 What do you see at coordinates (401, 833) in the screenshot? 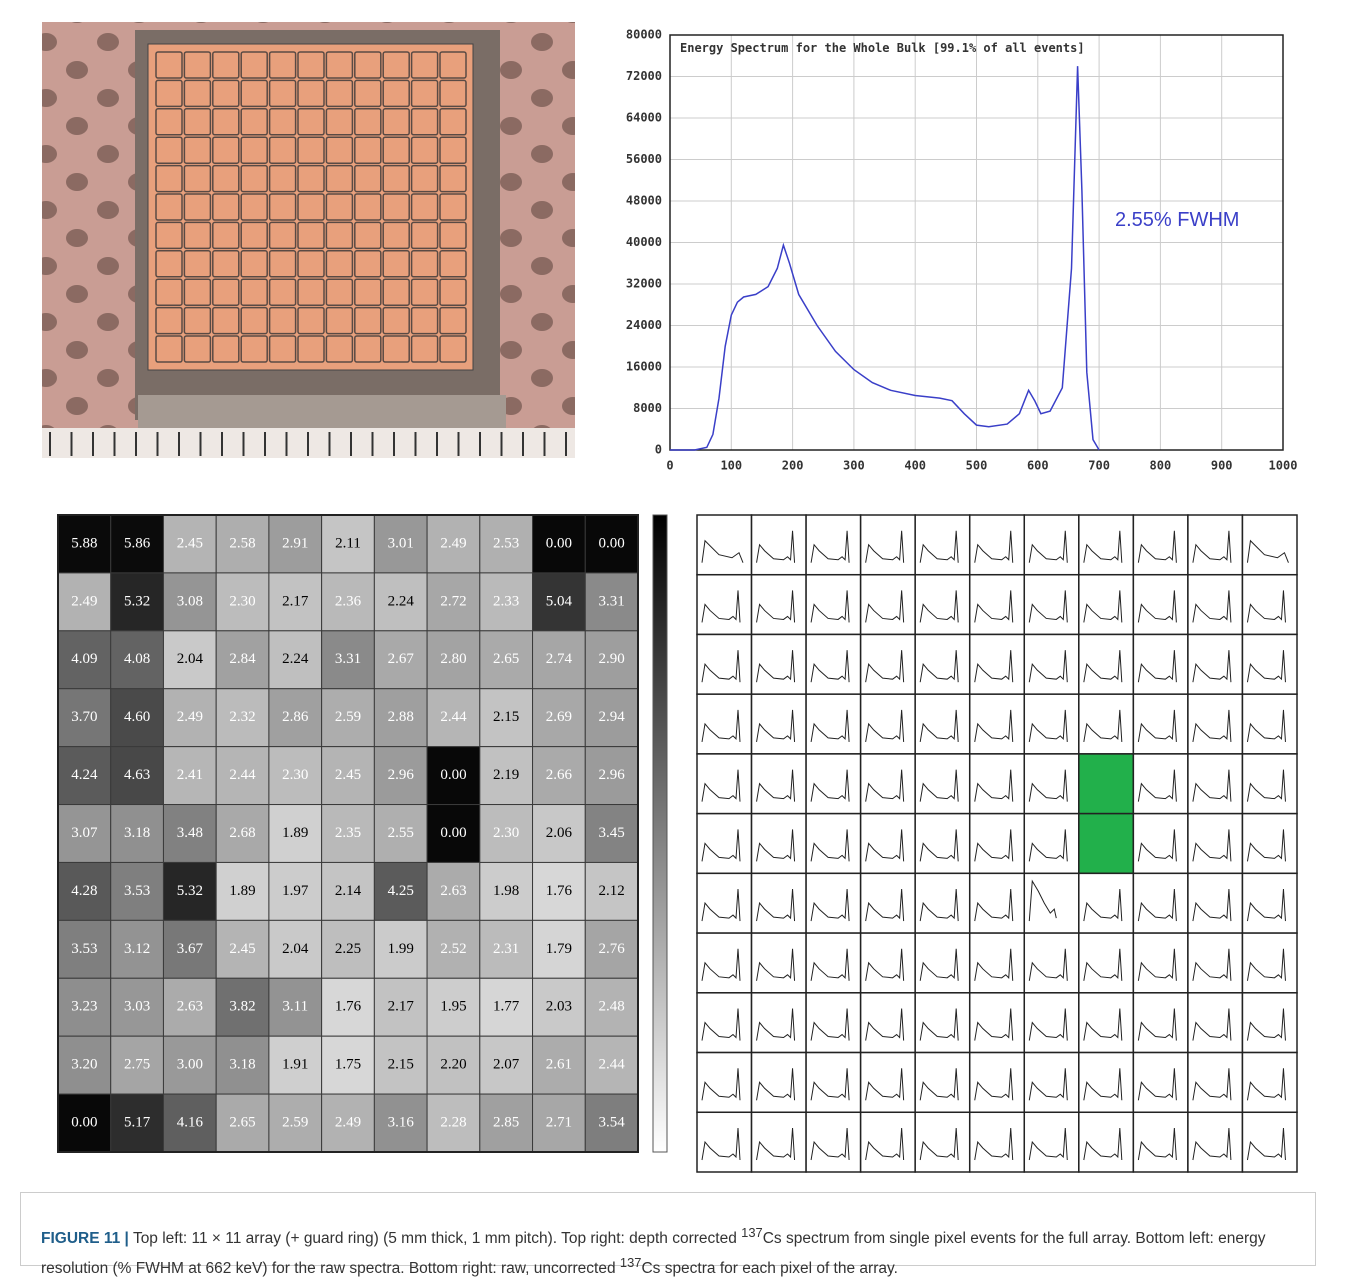
I see `cell-label: 2.55` at bounding box center [401, 833].